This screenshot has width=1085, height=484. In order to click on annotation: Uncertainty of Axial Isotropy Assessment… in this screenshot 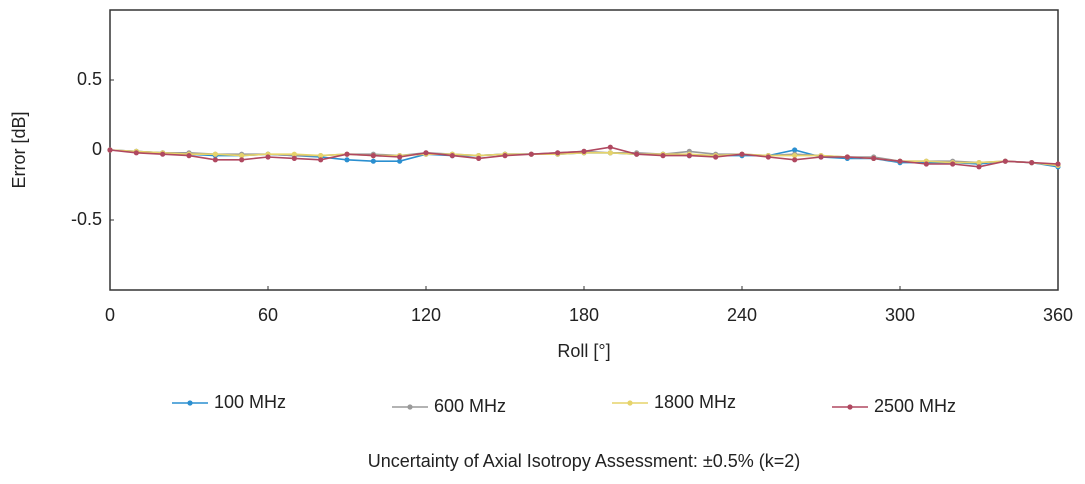, I will do `click(584, 461)`.